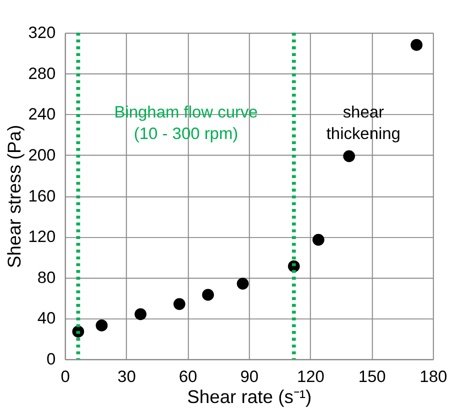  I want to click on y-tick-label: 160, so click(42, 196).